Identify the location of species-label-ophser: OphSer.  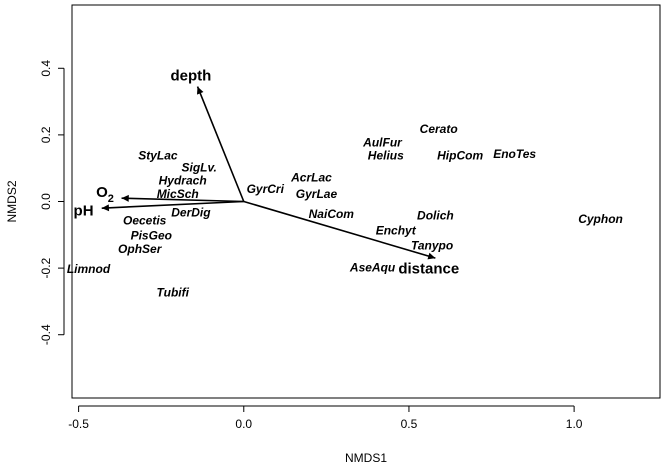
(140, 249).